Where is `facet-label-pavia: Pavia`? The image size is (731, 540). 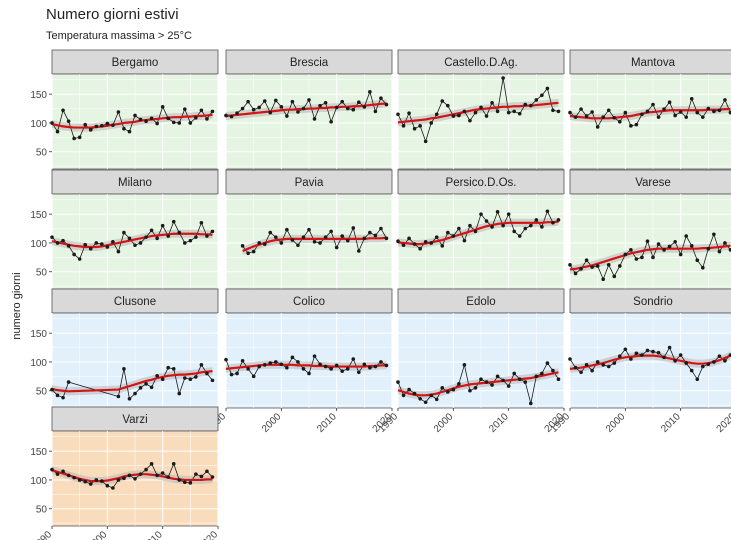
facet-label-pavia: Pavia is located at coordinates (309, 183).